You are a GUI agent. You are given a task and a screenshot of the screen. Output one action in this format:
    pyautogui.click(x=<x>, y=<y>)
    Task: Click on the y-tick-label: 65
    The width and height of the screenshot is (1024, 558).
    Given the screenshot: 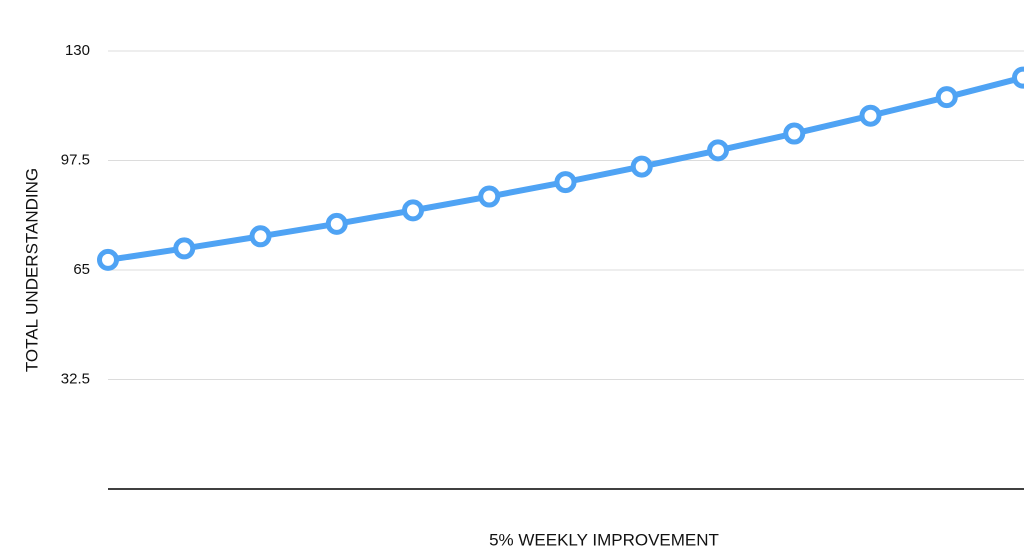 What is the action you would take?
    pyautogui.click(x=81, y=269)
    